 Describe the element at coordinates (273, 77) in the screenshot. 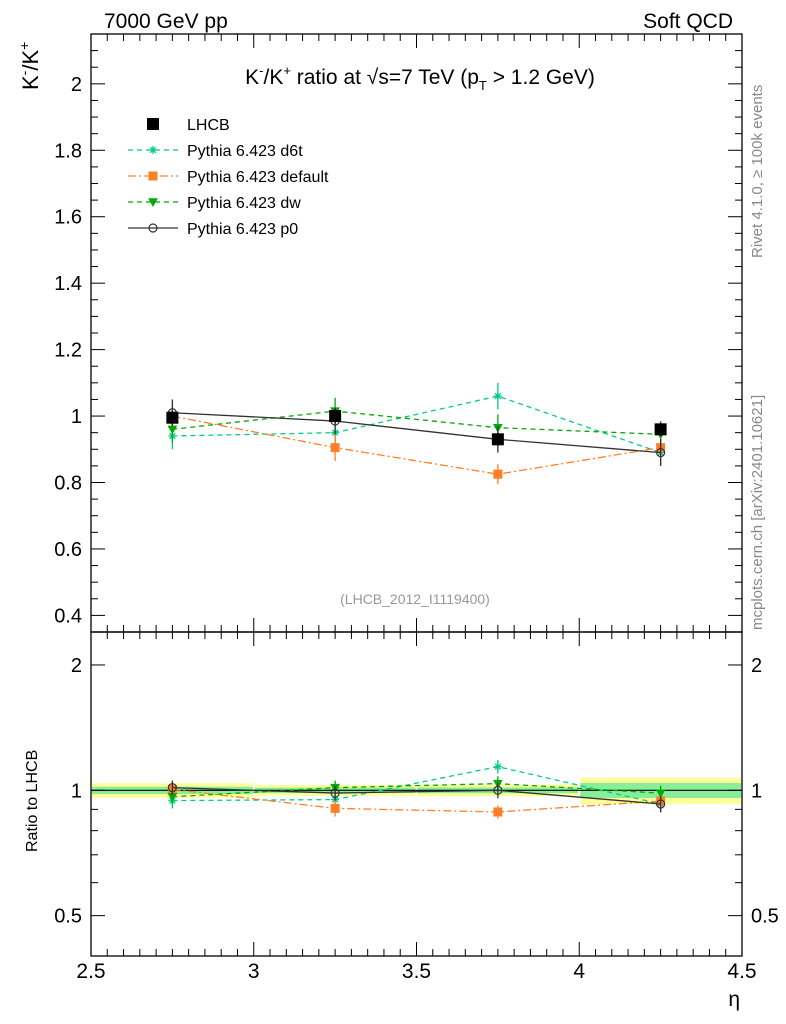

I see `title-k2: /K` at that location.